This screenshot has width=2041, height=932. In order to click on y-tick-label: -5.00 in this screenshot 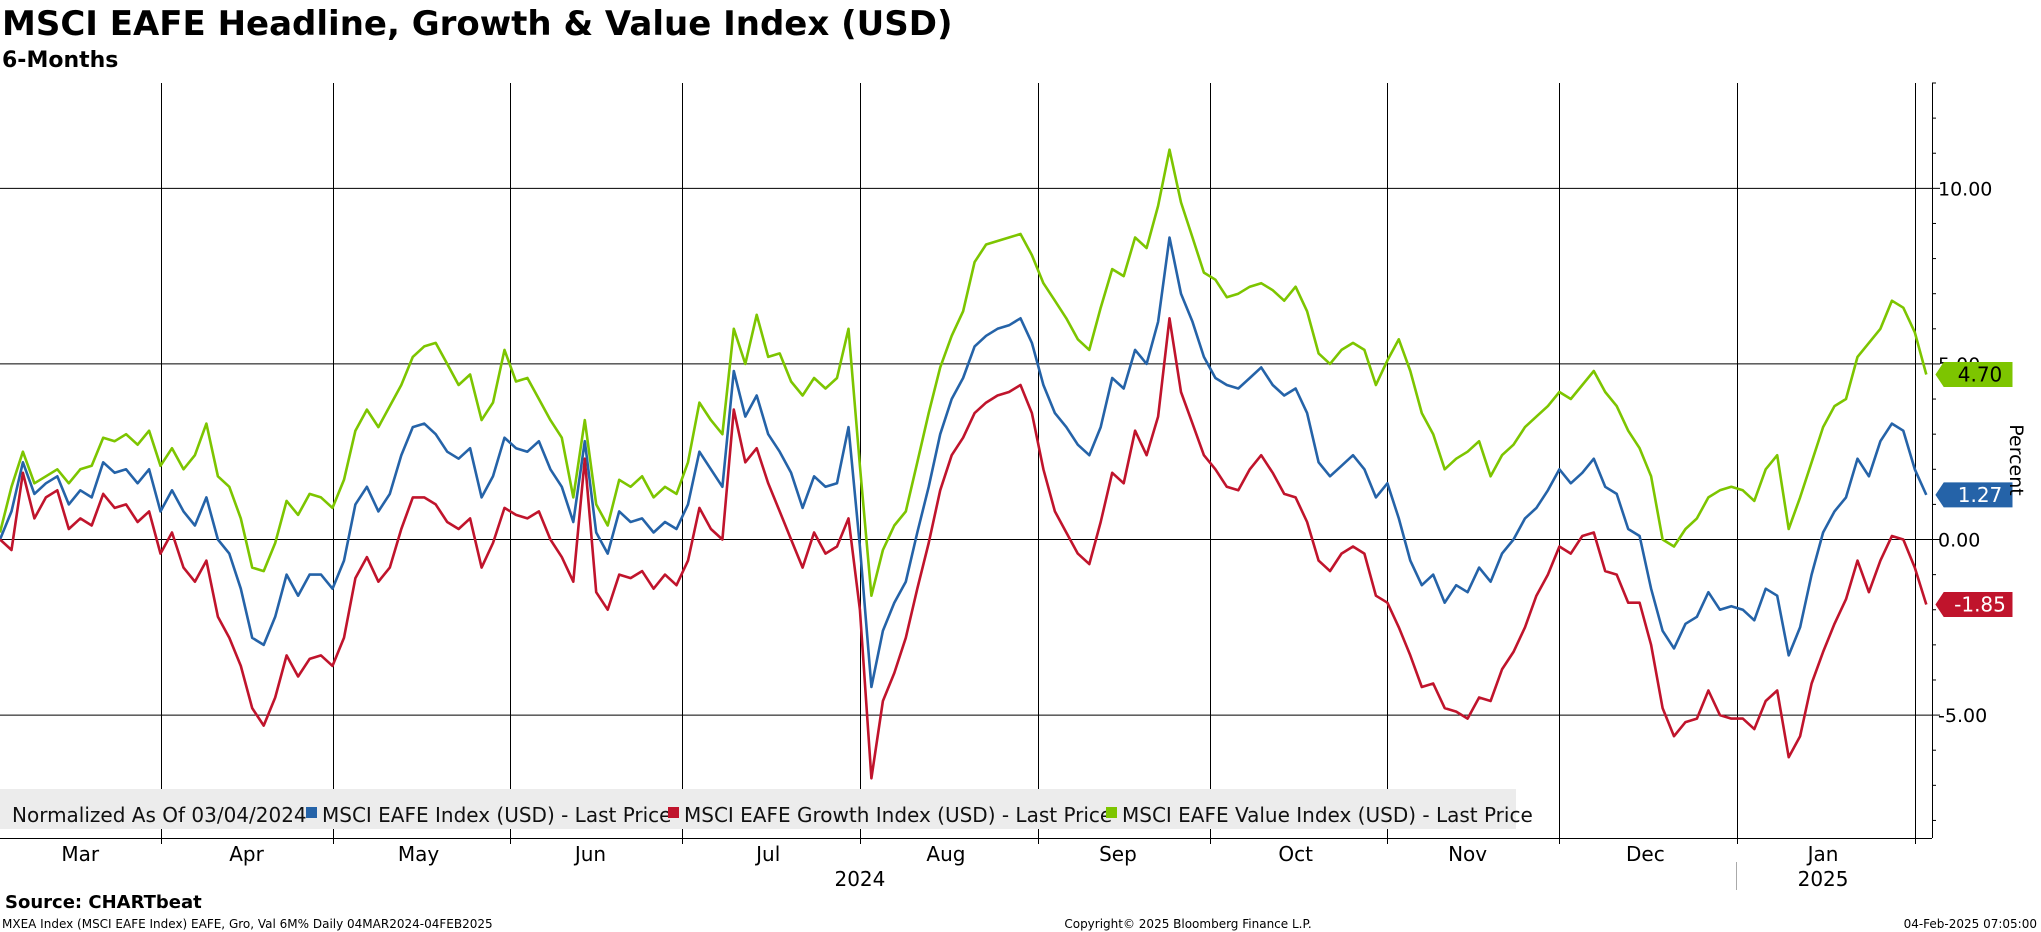, I will do `click(1962, 716)`.